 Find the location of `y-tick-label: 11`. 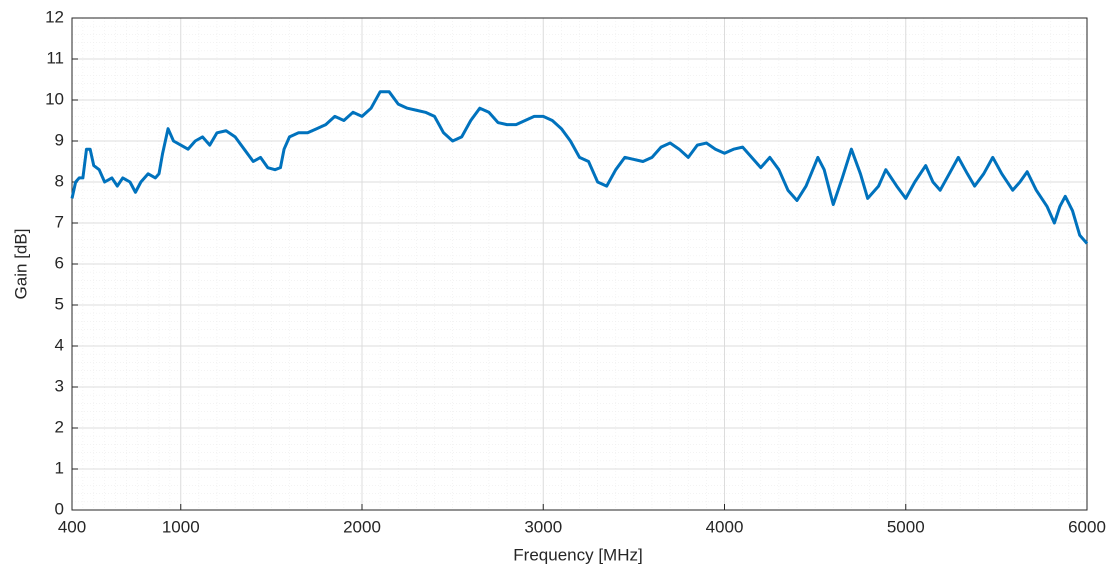

y-tick-label: 11 is located at coordinates (55, 57).